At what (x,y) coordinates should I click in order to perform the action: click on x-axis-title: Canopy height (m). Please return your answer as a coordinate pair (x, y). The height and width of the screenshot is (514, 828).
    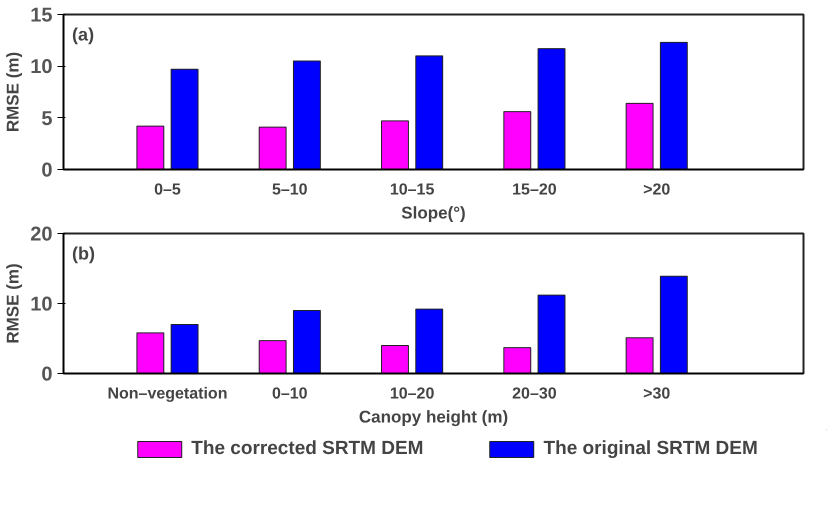
    Looking at the image, I should click on (433, 417).